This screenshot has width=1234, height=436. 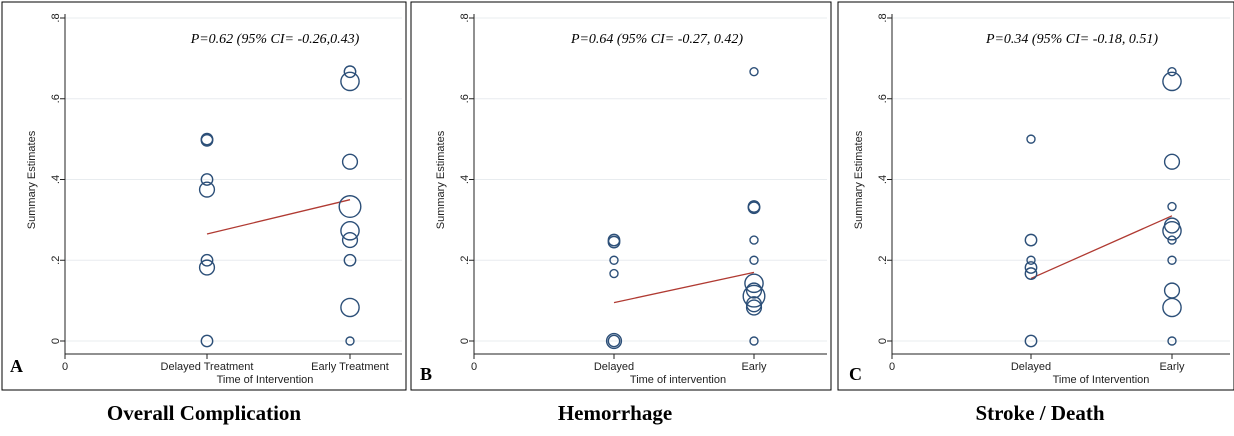 I want to click on x-tick-label: Early Treatment, so click(x=350, y=367).